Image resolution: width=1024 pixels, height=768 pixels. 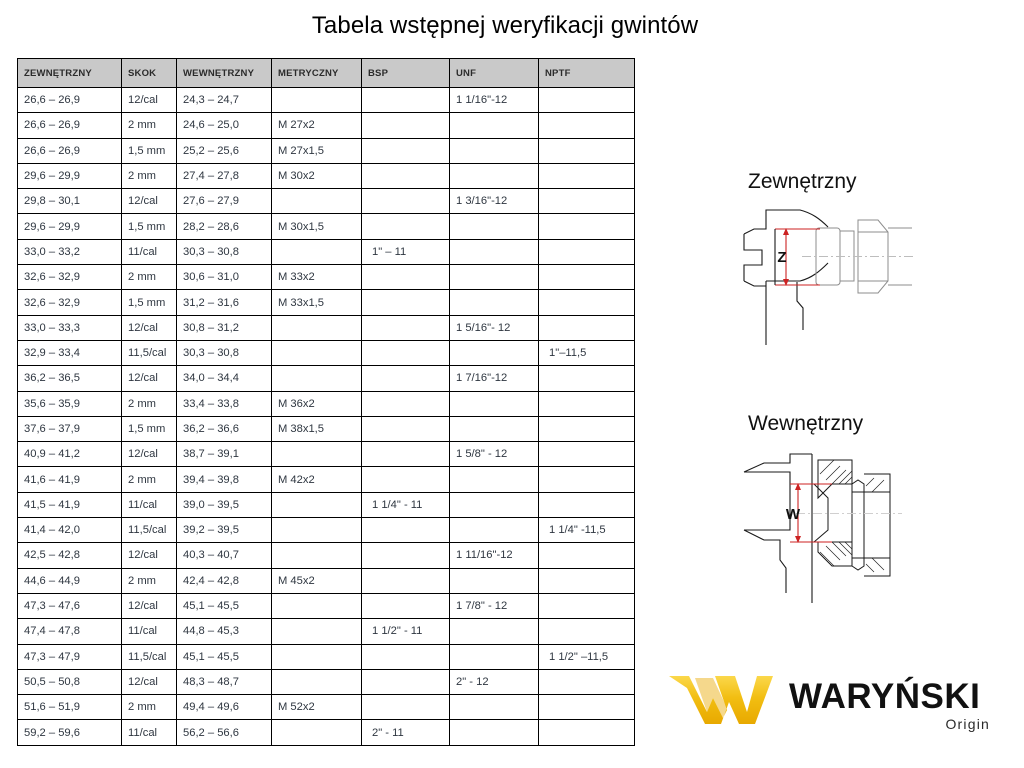 I want to click on cell-bsp: 1 1/2" - 11, so click(x=405, y=631).